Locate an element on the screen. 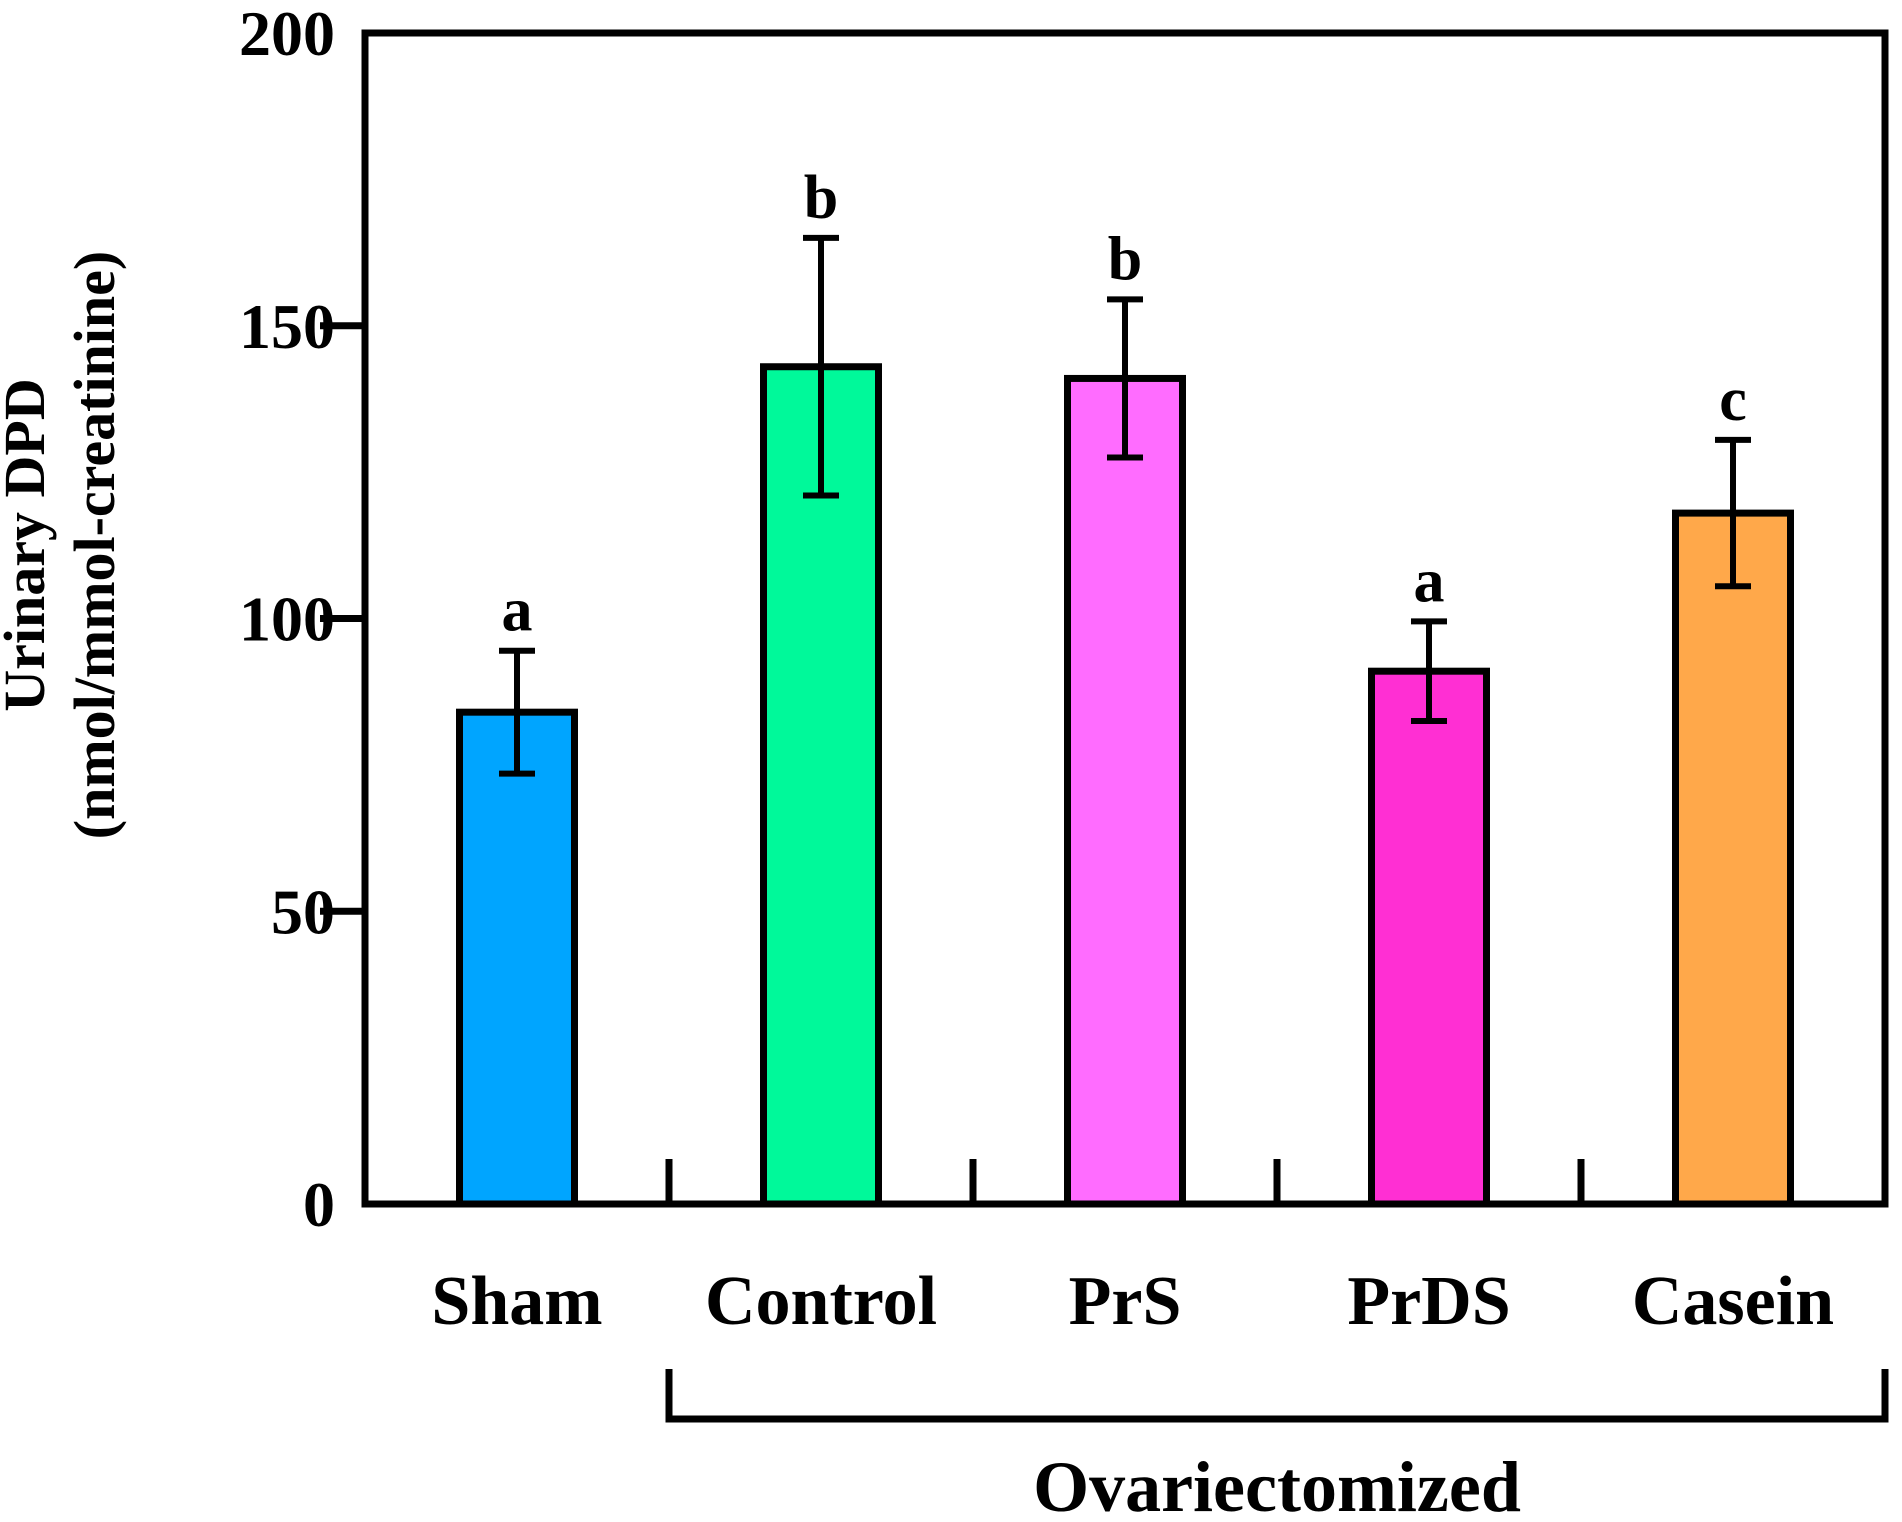 Image resolution: width=1902 pixels, height=1522 pixels. y-axis-title: Urinary DPD (nmol/mmol-creatinine) is located at coordinates (63, 545).